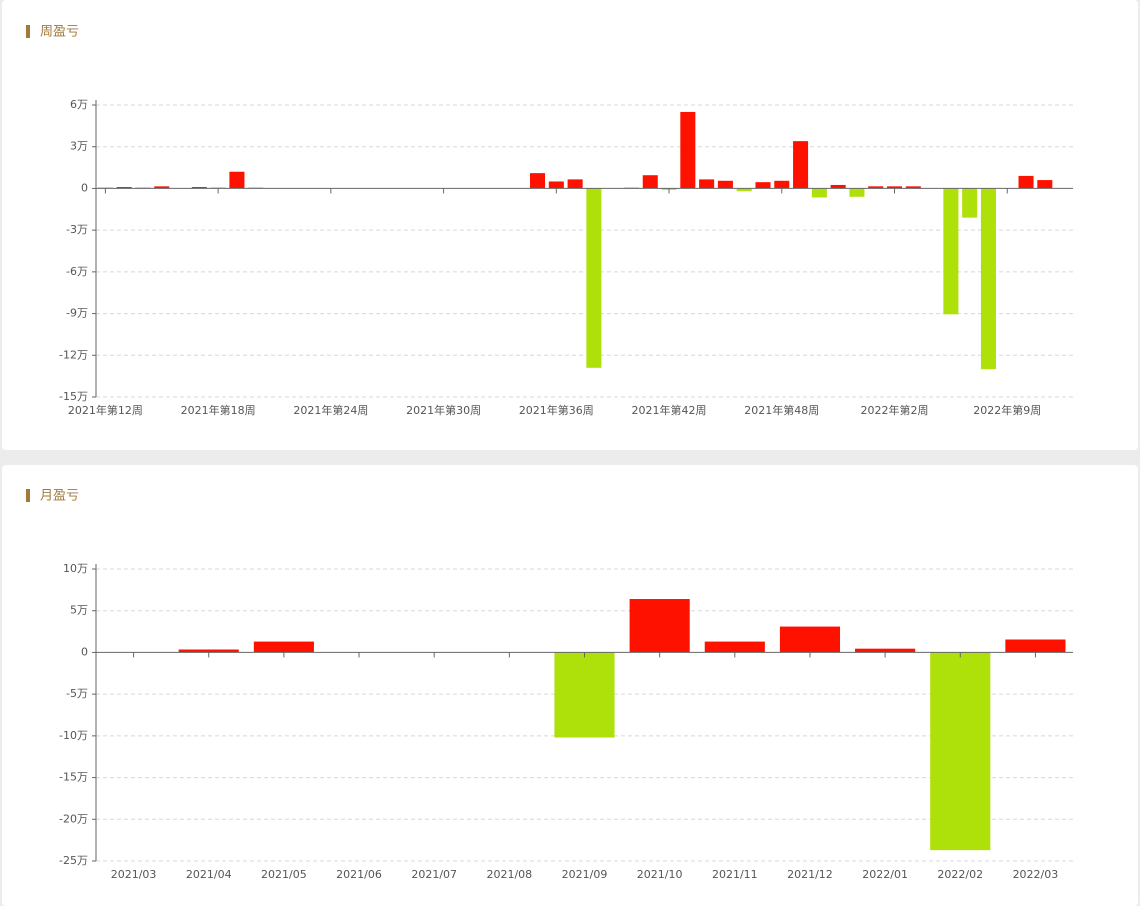 Image resolution: width=1140 pixels, height=906 pixels. Describe the element at coordinates (660, 874) in the screenshot. I see `x-tick-label: 2021/10` at that location.